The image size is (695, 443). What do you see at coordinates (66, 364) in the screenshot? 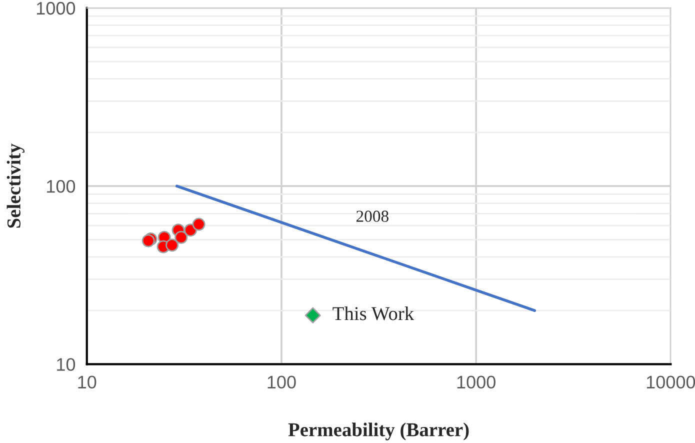
I see `y-tick-label: 10` at bounding box center [66, 364].